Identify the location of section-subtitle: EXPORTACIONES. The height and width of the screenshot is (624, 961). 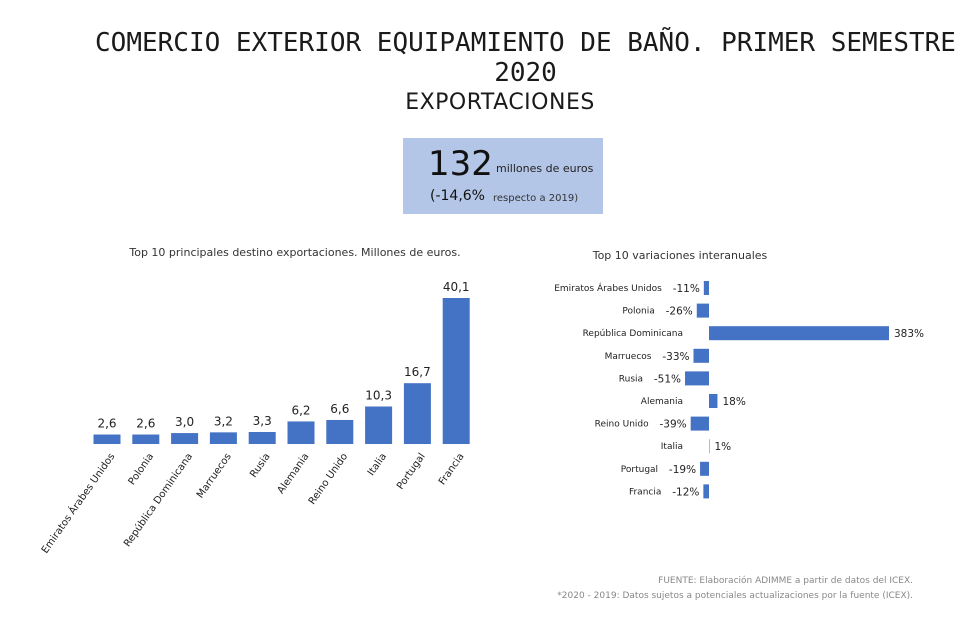
(500, 102).